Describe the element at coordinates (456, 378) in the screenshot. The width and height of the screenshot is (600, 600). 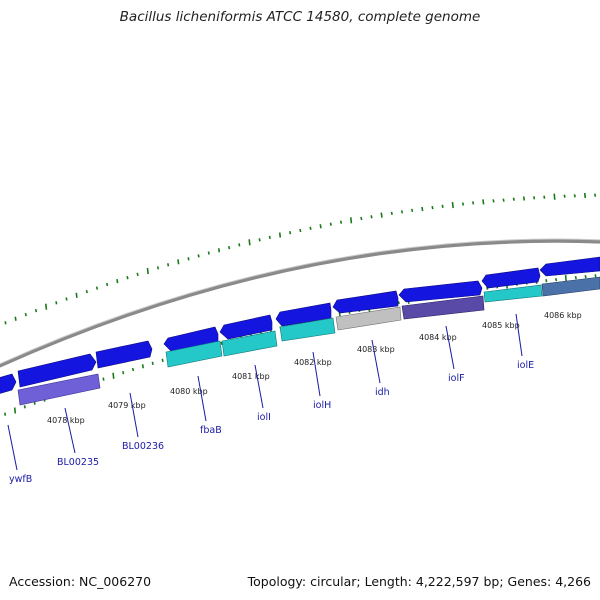
I see `gene-label-iolF: iolF` at that location.